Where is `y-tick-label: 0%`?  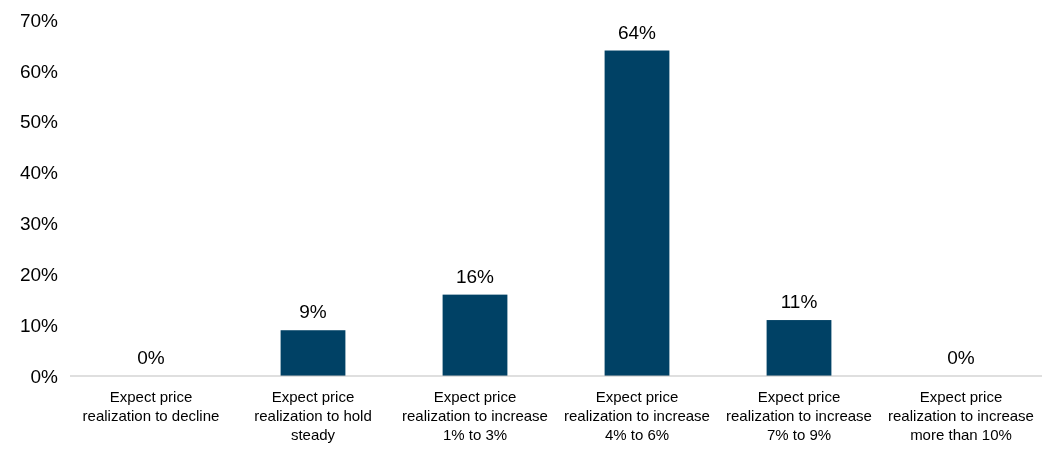 y-tick-label: 0% is located at coordinates (44, 376).